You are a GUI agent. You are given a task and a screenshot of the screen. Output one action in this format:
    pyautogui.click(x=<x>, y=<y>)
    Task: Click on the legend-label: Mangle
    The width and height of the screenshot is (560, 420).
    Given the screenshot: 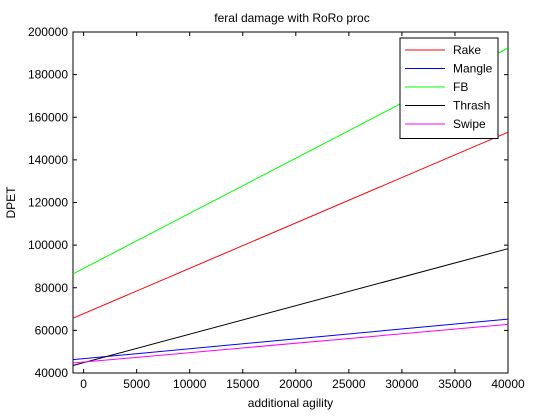 What is the action you would take?
    pyautogui.click(x=473, y=69)
    